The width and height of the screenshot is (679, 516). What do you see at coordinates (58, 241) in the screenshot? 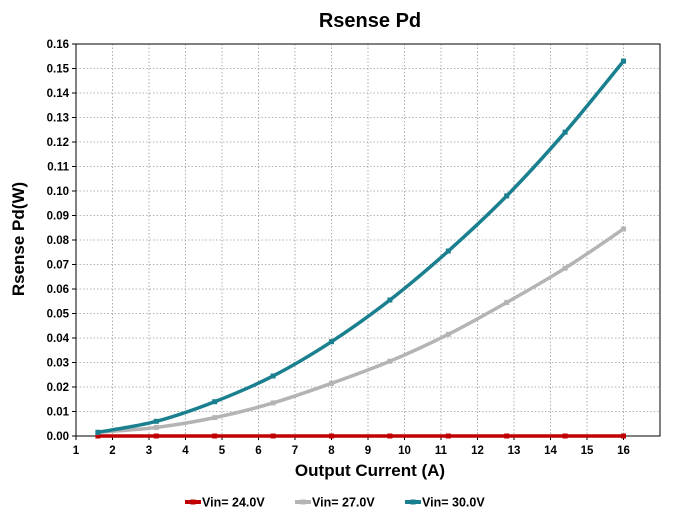
I see `y-tick-label: 0.08` at bounding box center [58, 241].